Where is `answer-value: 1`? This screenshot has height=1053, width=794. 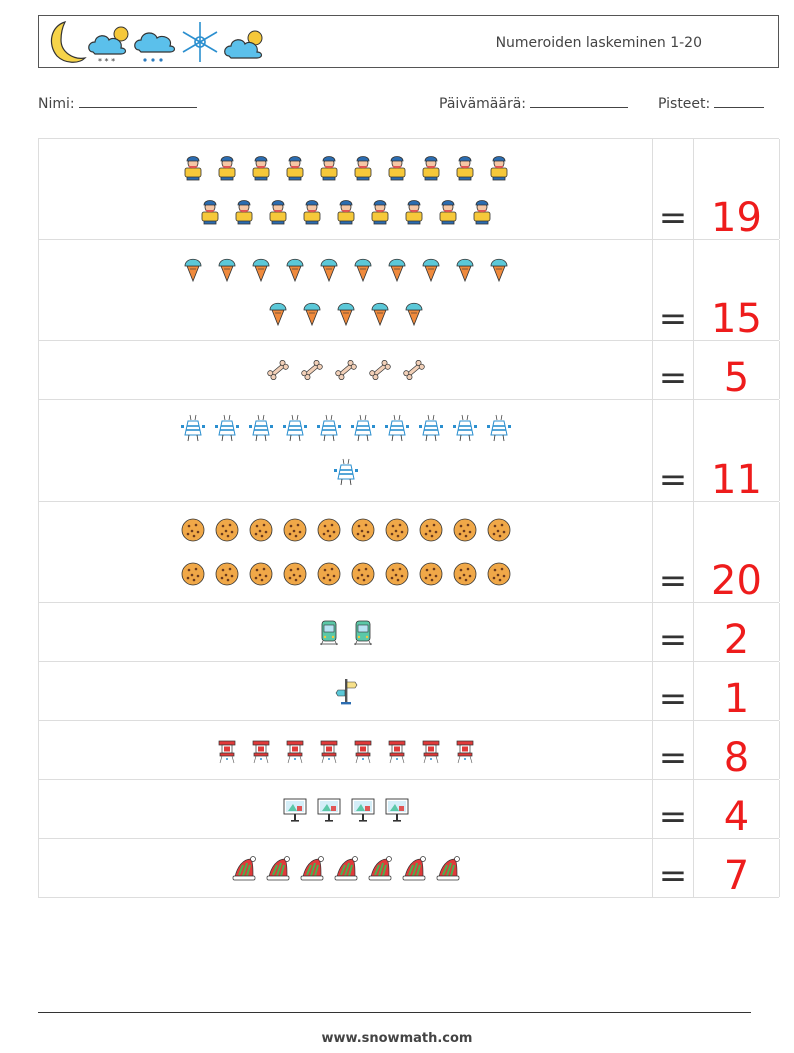 answer-value: 1 is located at coordinates (736, 699).